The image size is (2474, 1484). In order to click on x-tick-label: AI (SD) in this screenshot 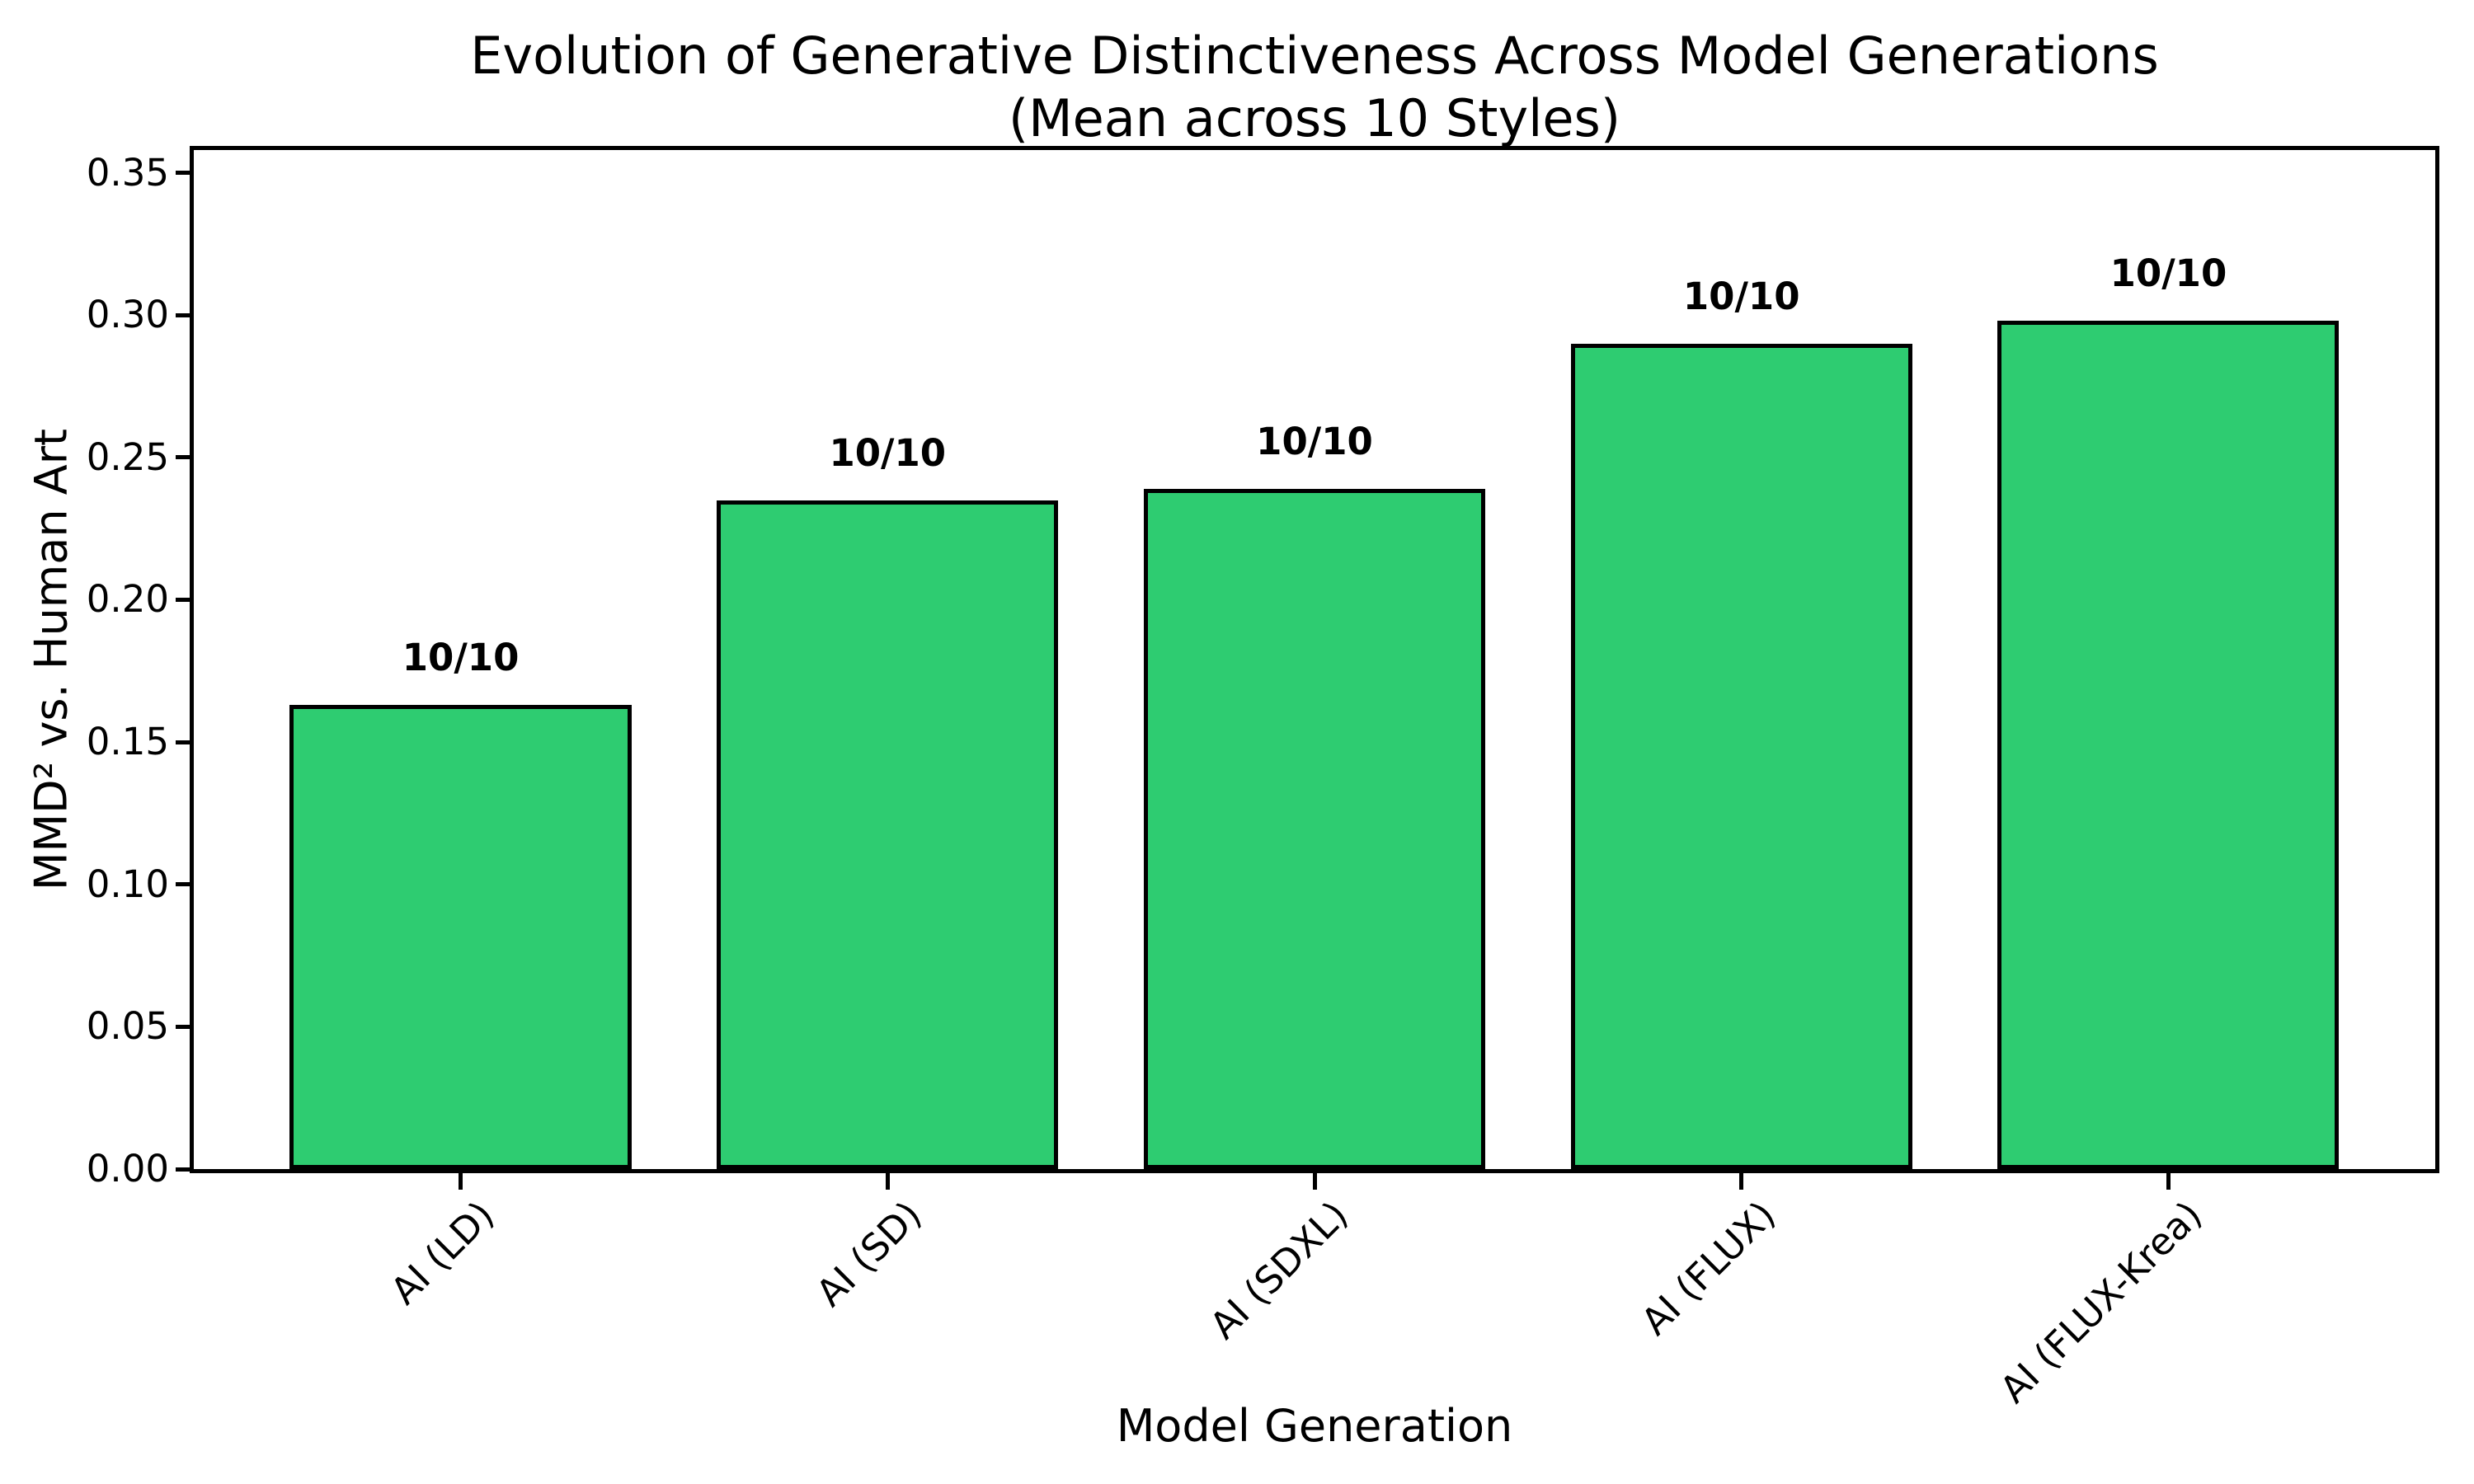, I will do `click(868, 1253)`.